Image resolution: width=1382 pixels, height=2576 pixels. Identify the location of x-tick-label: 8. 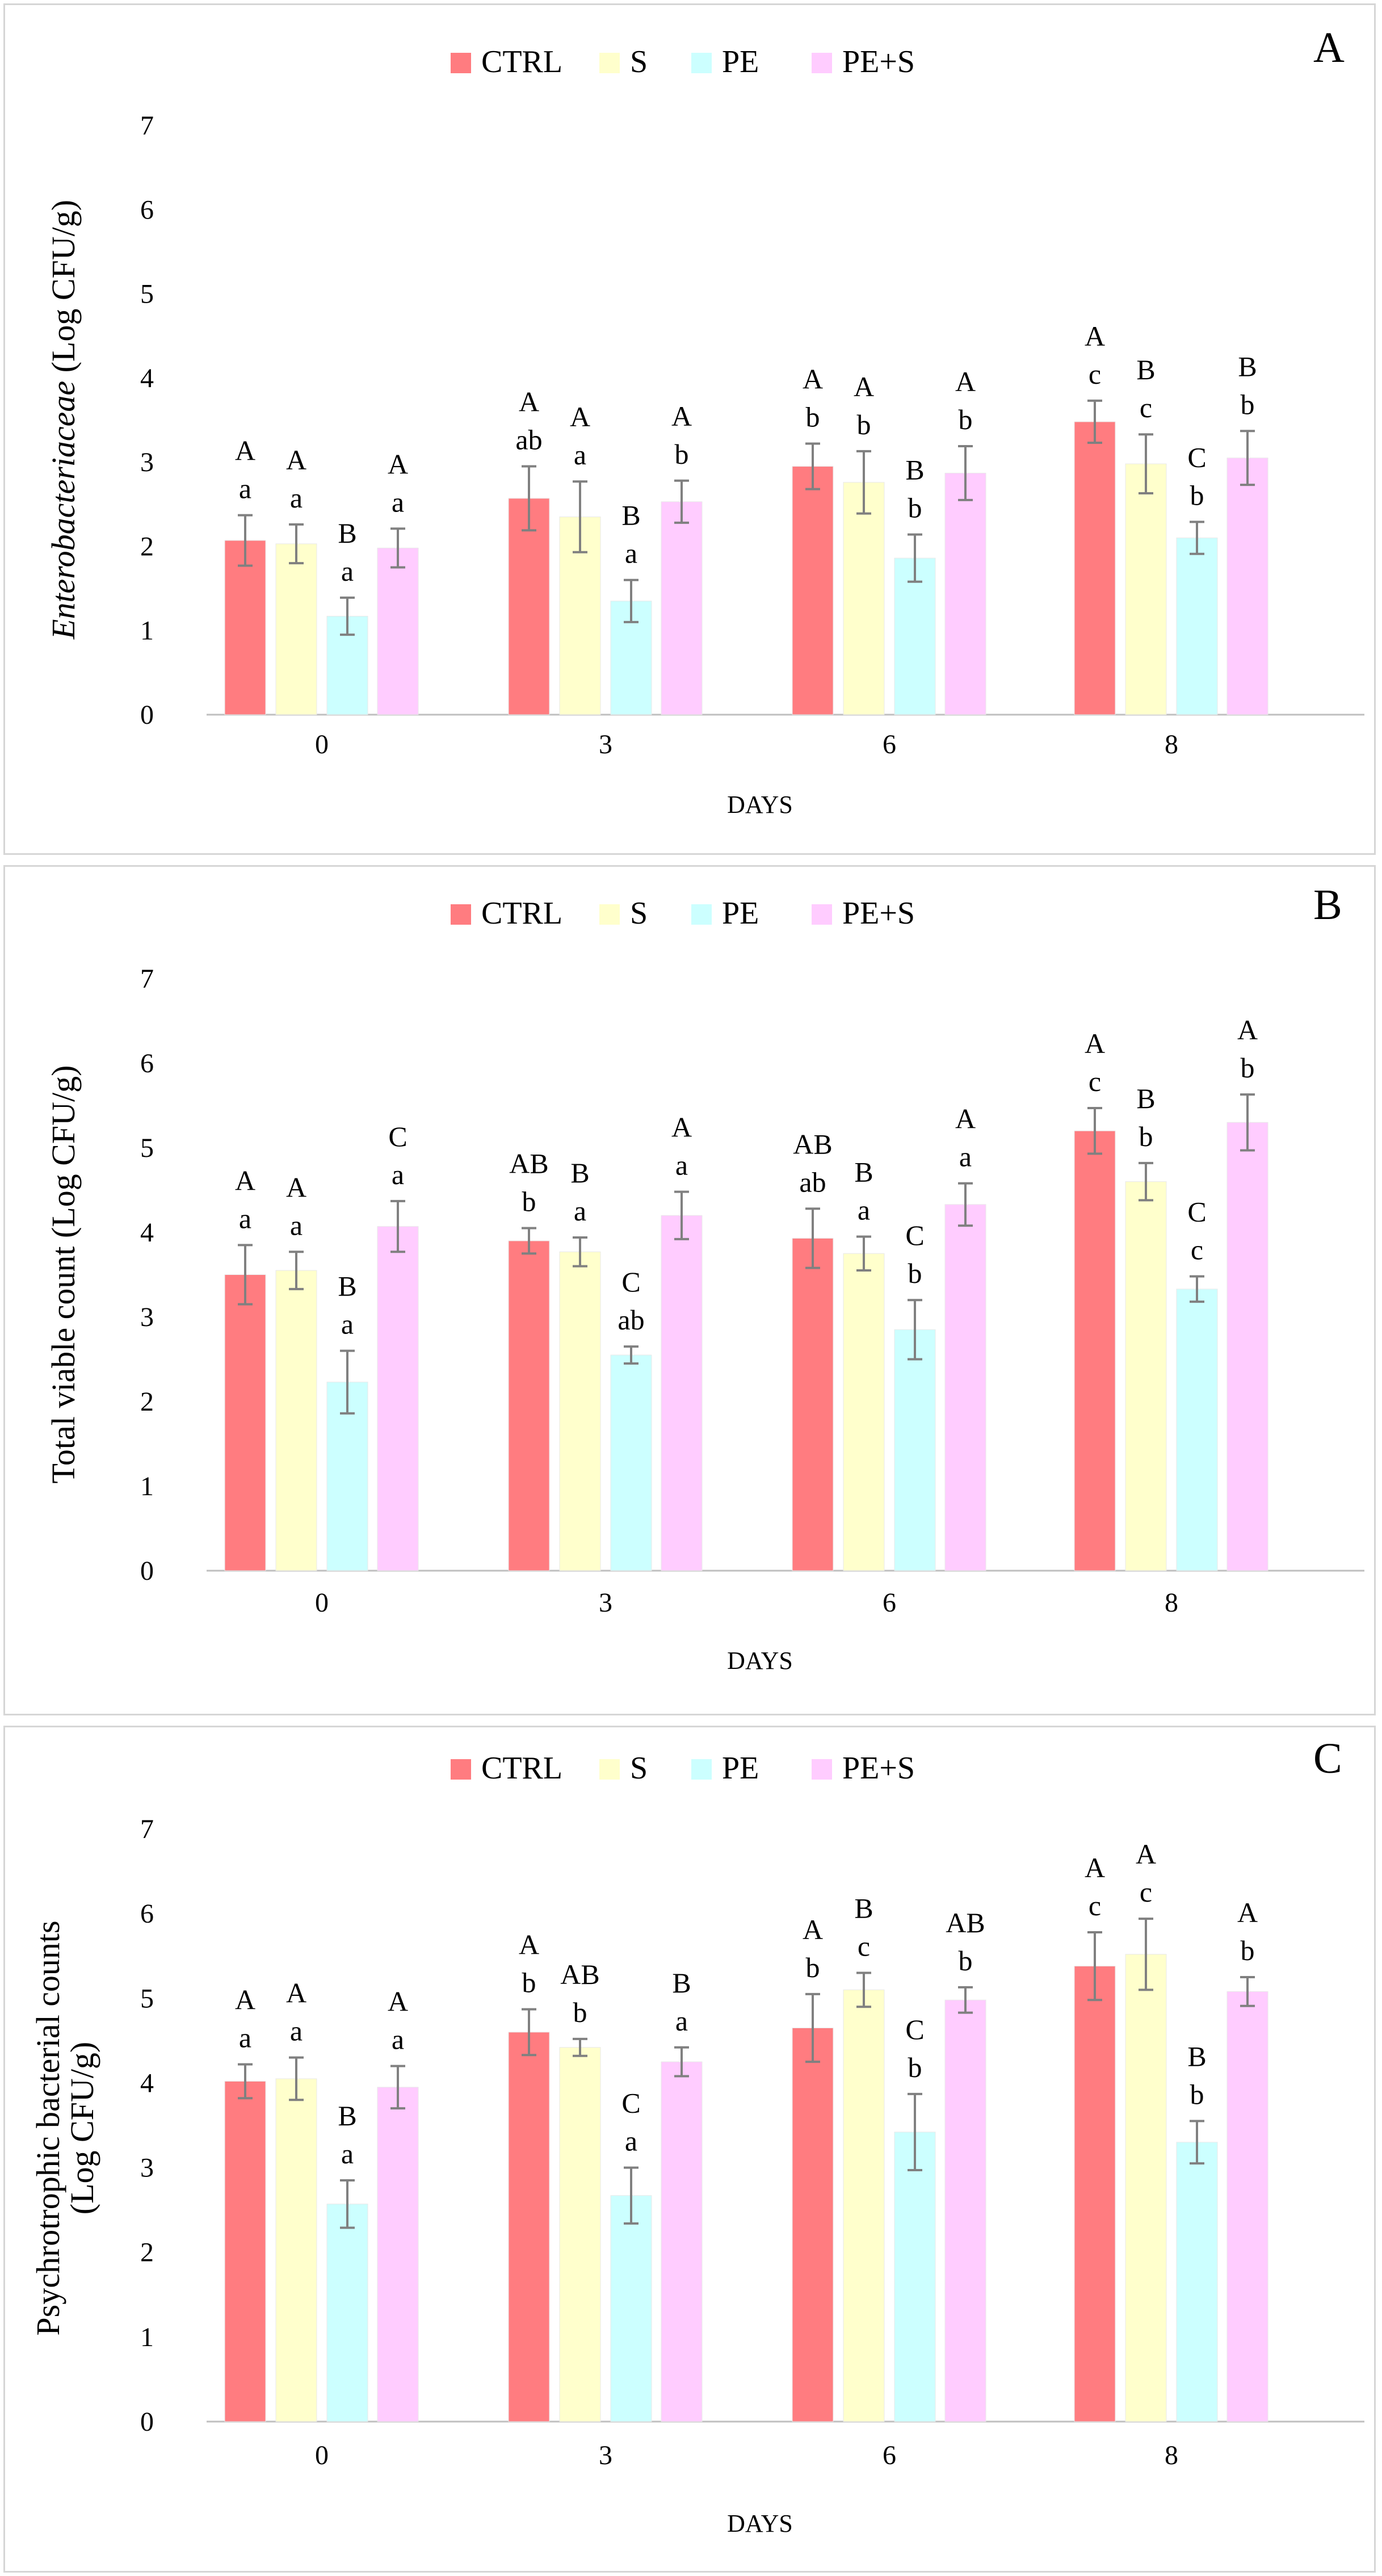
(1171, 744).